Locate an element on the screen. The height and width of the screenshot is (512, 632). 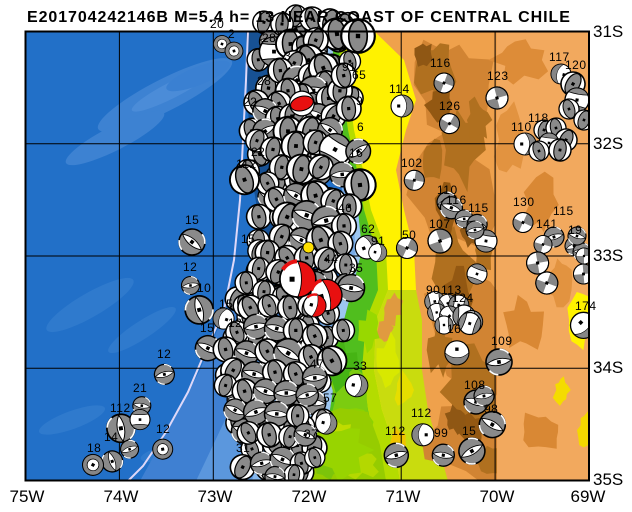
svg-text: 102 is located at coordinates (412, 163).